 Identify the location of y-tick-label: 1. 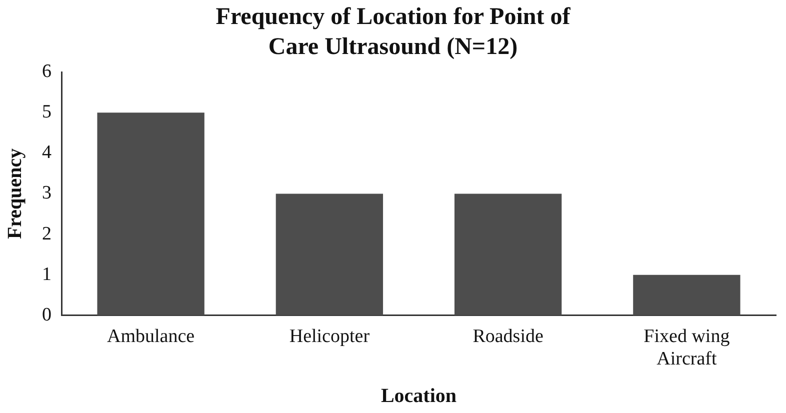
(47, 274).